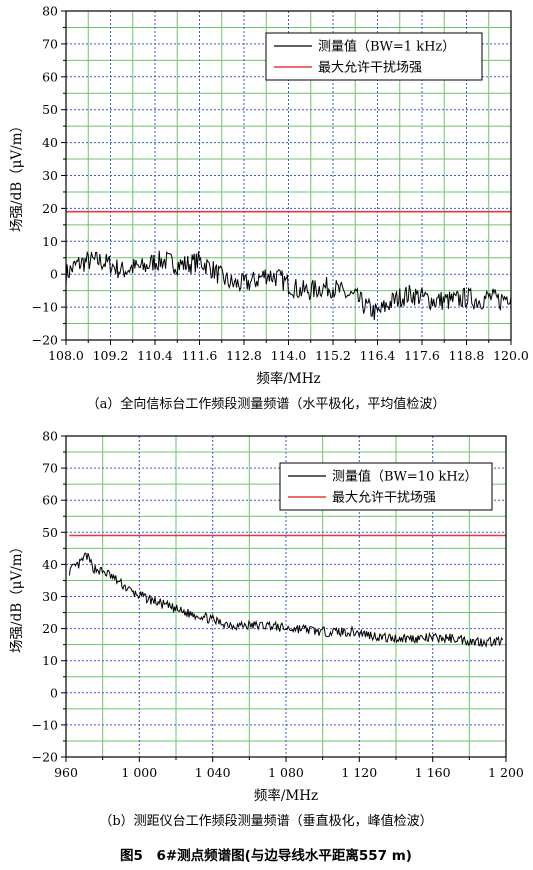 Image resolution: width=533 pixels, height=870 pixels. What do you see at coordinates (66, 355) in the screenshot?
I see `x-tick-label: 108.0` at bounding box center [66, 355].